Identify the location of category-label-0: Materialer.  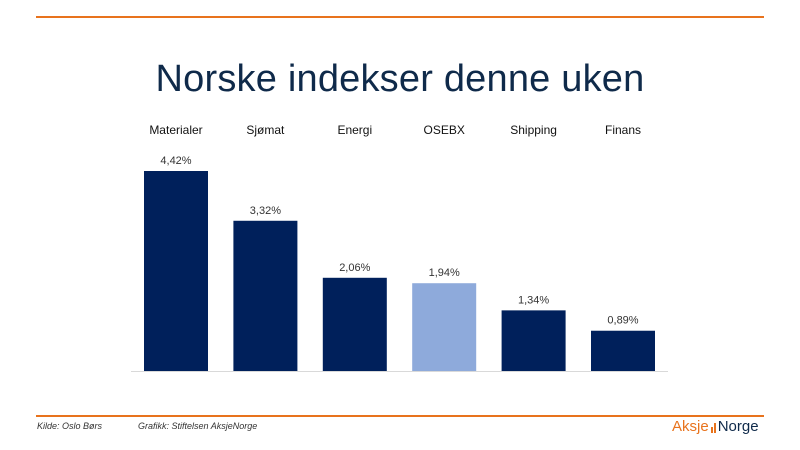
(175, 130).